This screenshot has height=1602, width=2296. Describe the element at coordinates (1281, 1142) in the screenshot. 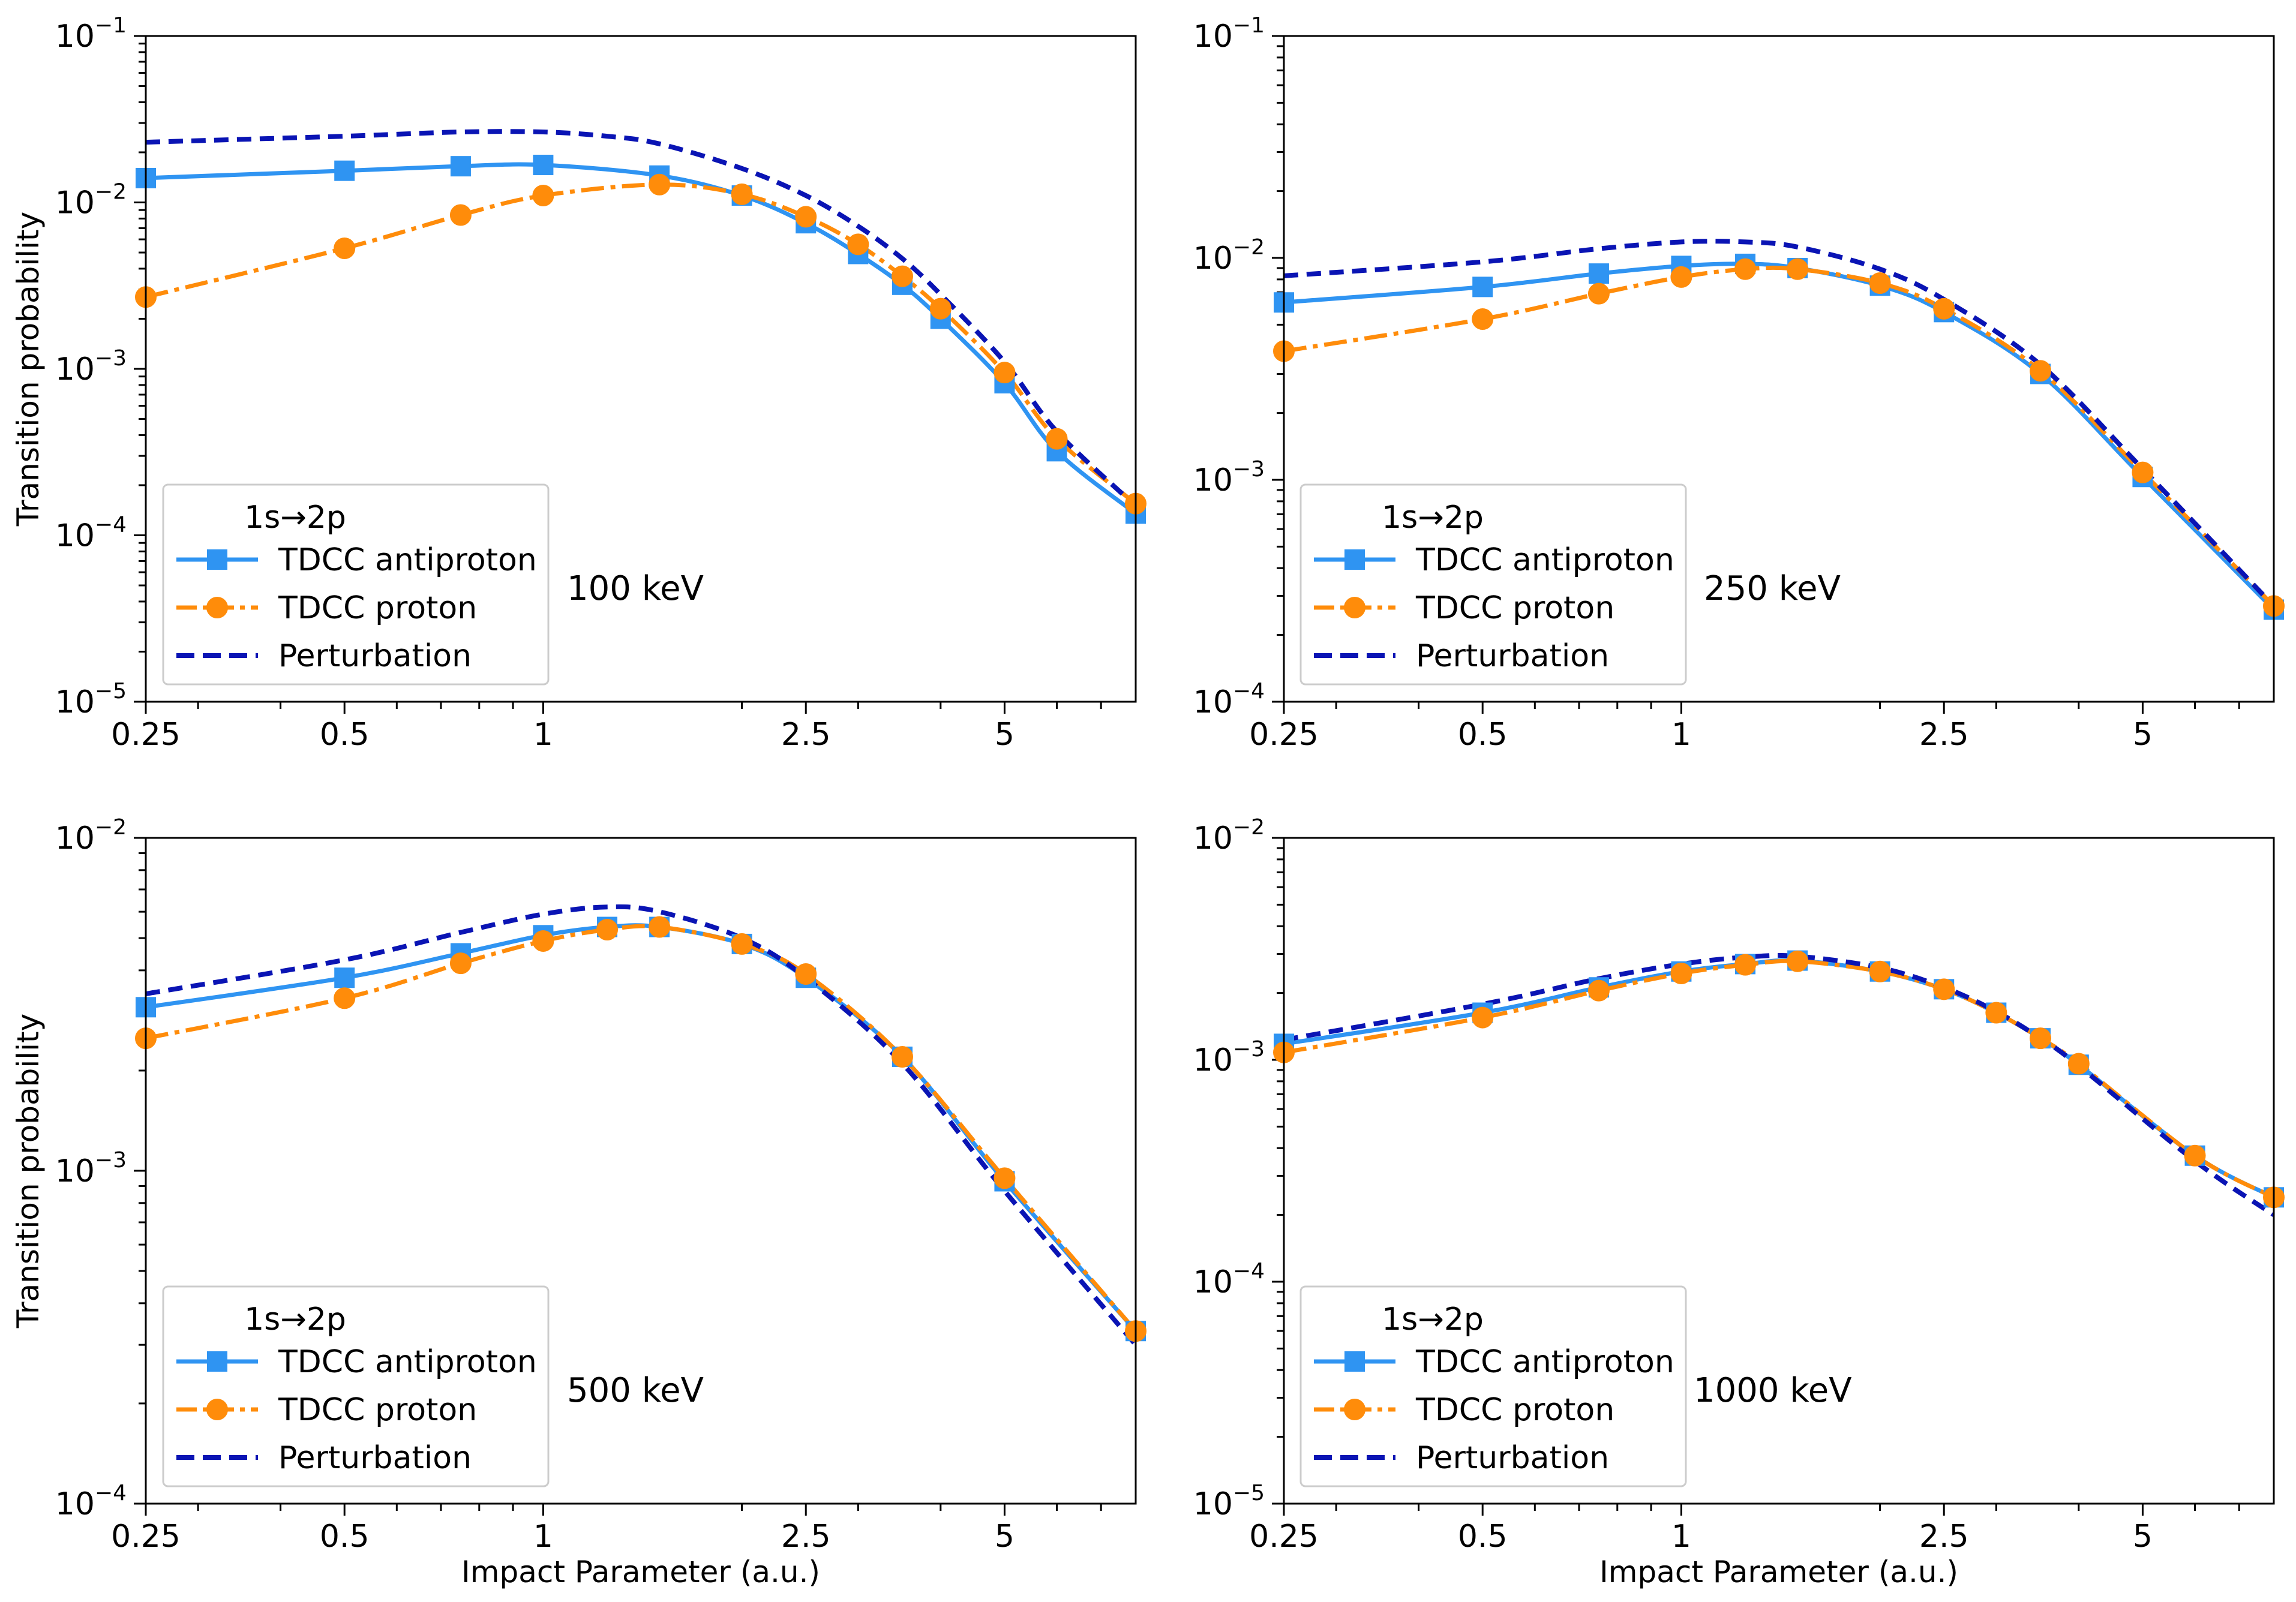

I see `y-minor-ticks` at that location.